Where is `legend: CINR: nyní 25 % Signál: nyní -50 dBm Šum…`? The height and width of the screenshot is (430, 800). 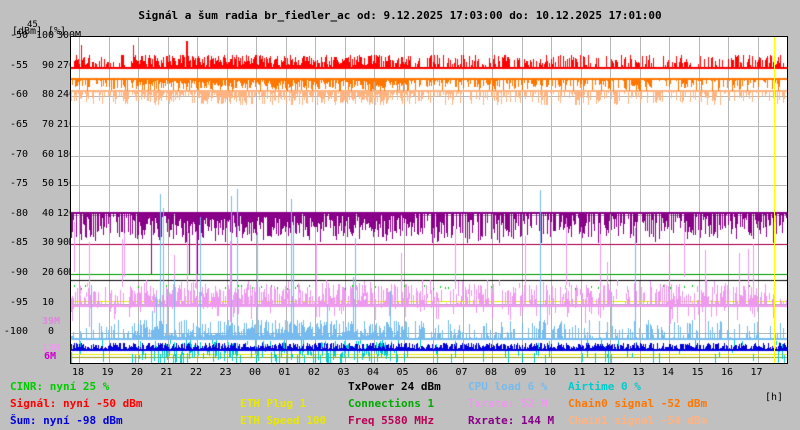 legend: CINR: nyní 25 % Signál: nyní -50 dBm Šum… is located at coordinates (400, 404).